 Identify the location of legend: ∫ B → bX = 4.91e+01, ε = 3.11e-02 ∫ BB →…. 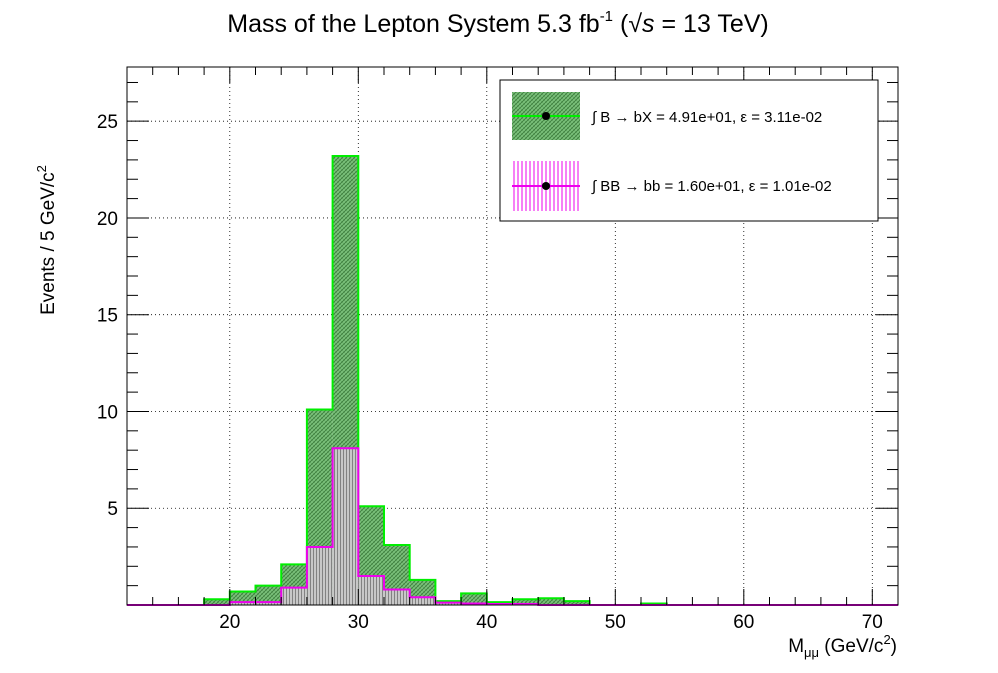
(689, 150).